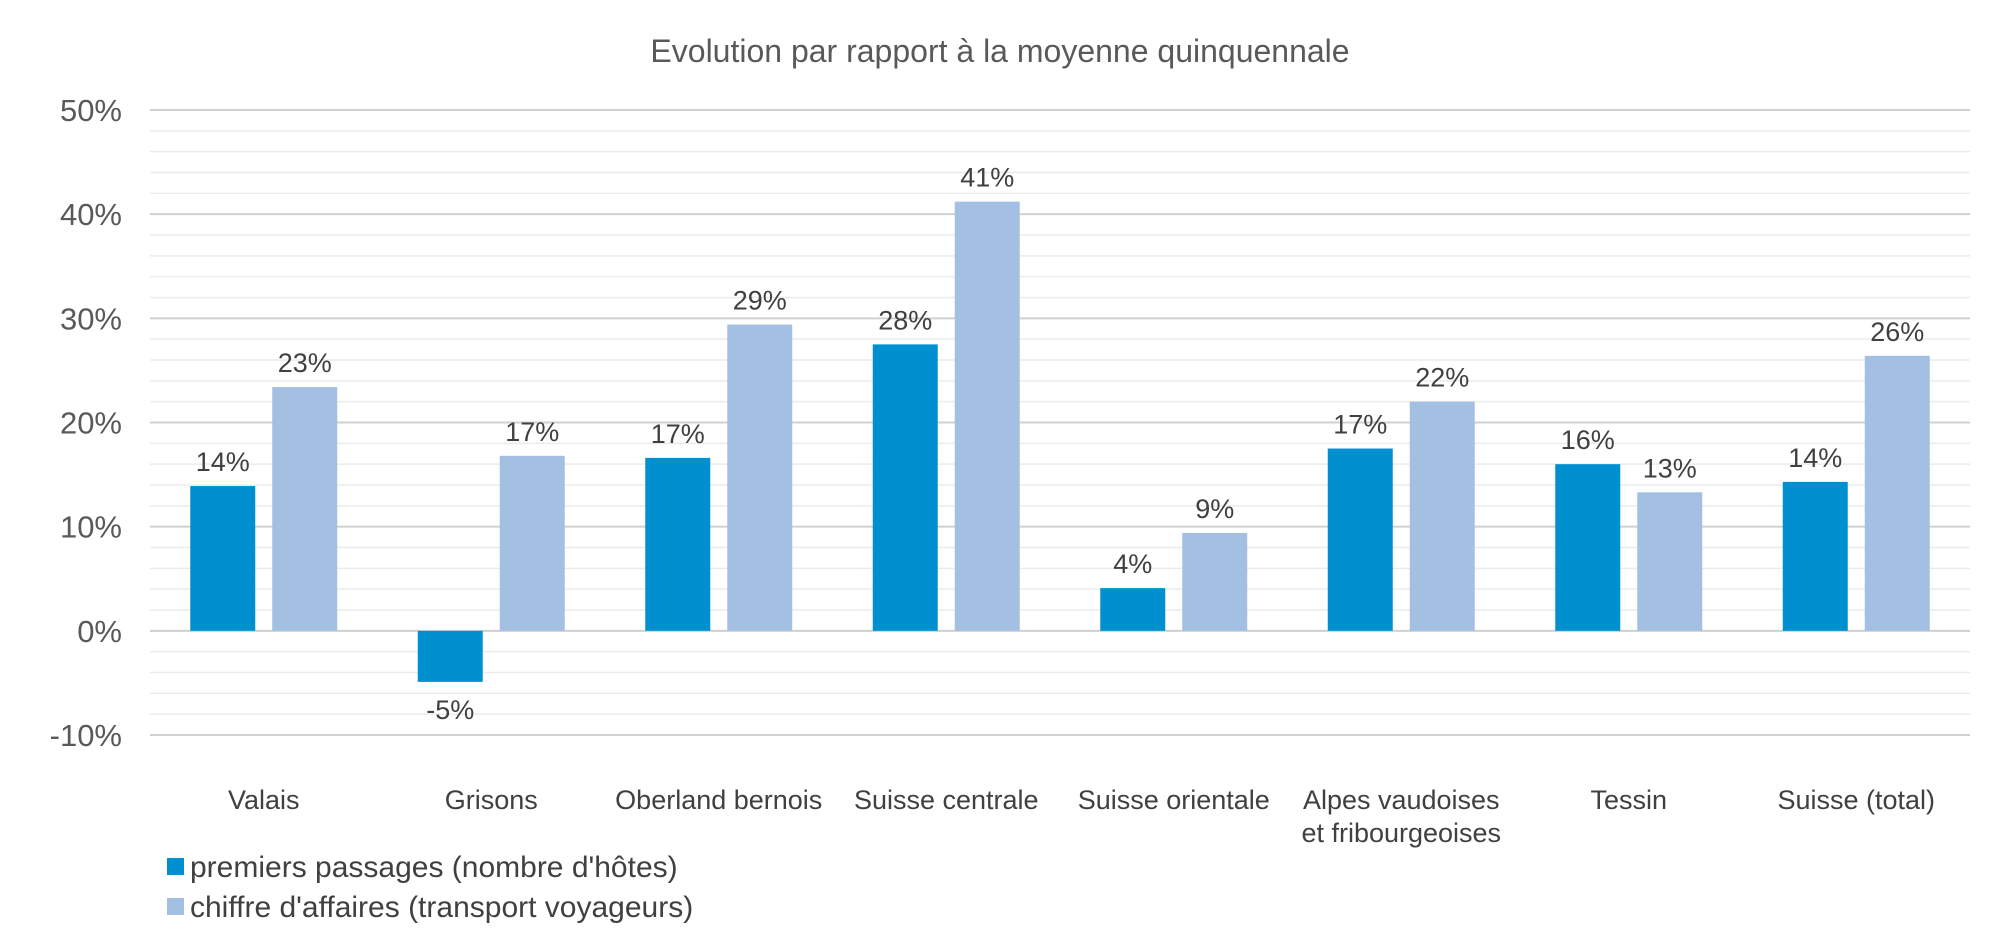 This screenshot has width=2000, height=937. What do you see at coordinates (91, 214) in the screenshot?
I see `y-tick-label: 40%` at bounding box center [91, 214].